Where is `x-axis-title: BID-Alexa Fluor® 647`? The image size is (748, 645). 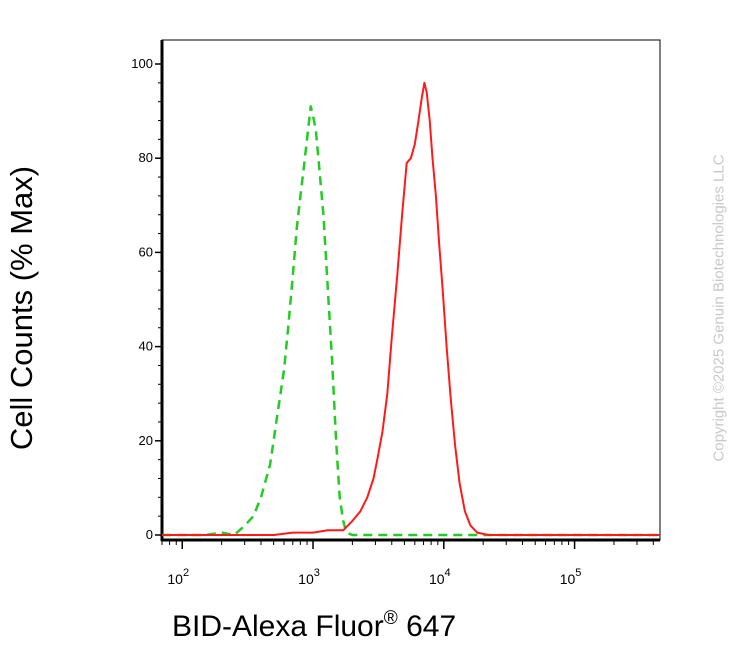
x-axis-title: BID-Alexa Fluor® 647 is located at coordinates (314, 626).